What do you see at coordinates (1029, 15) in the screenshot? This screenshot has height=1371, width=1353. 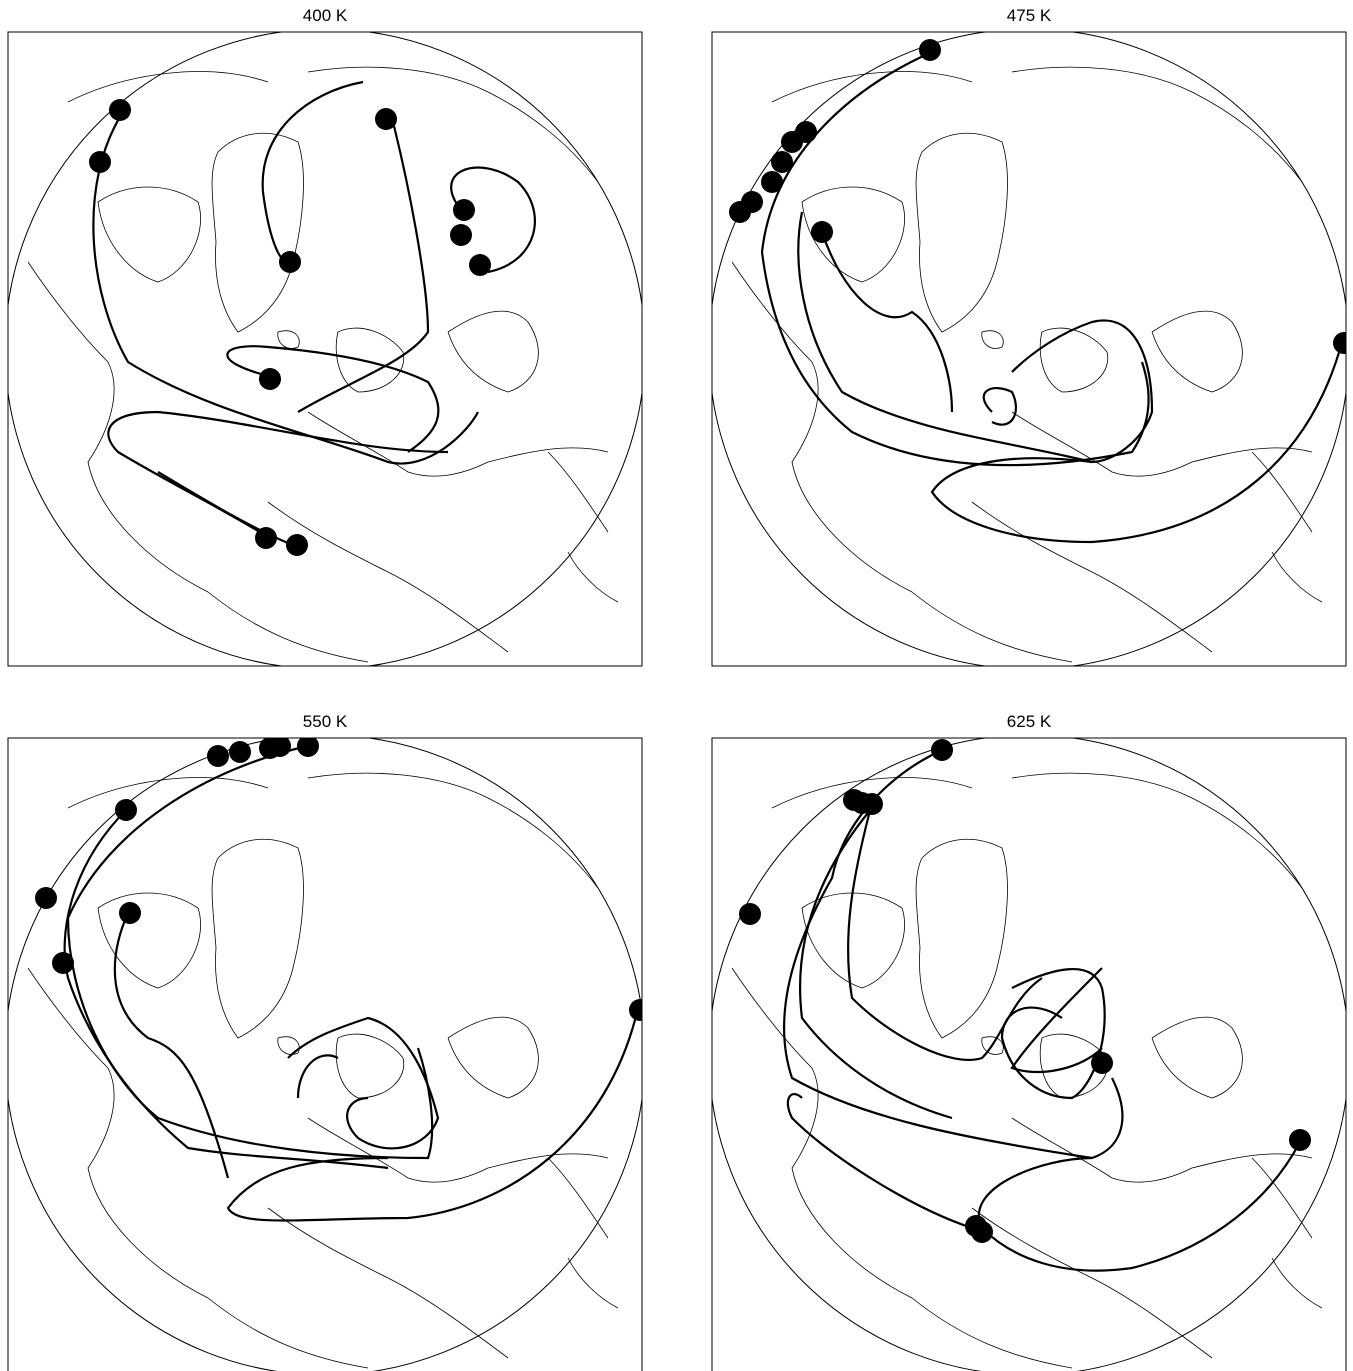 I see `panel-title: 475 K` at bounding box center [1029, 15].